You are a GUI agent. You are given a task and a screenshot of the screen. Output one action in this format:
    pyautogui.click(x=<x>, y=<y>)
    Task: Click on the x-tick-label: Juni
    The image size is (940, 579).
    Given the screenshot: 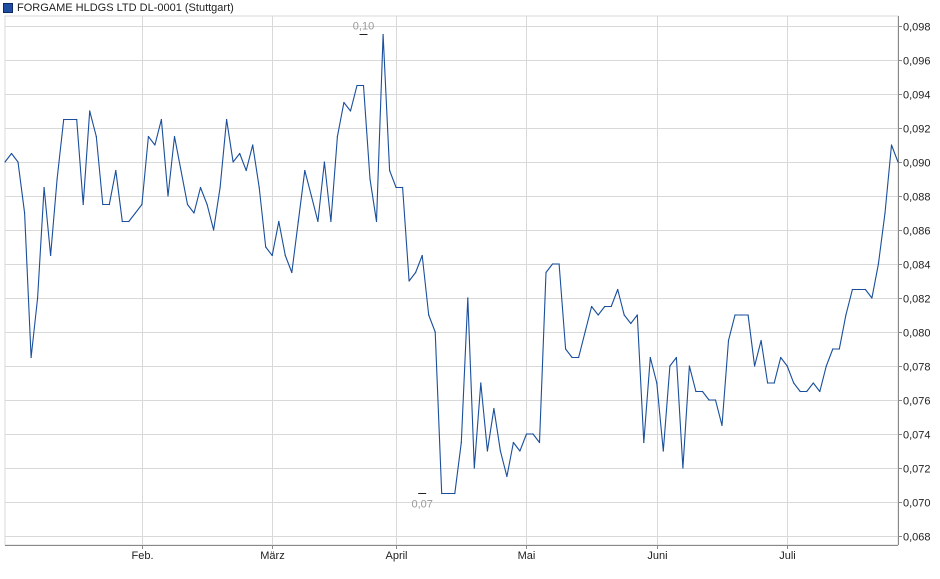 What is the action you would take?
    pyautogui.click(x=657, y=556)
    